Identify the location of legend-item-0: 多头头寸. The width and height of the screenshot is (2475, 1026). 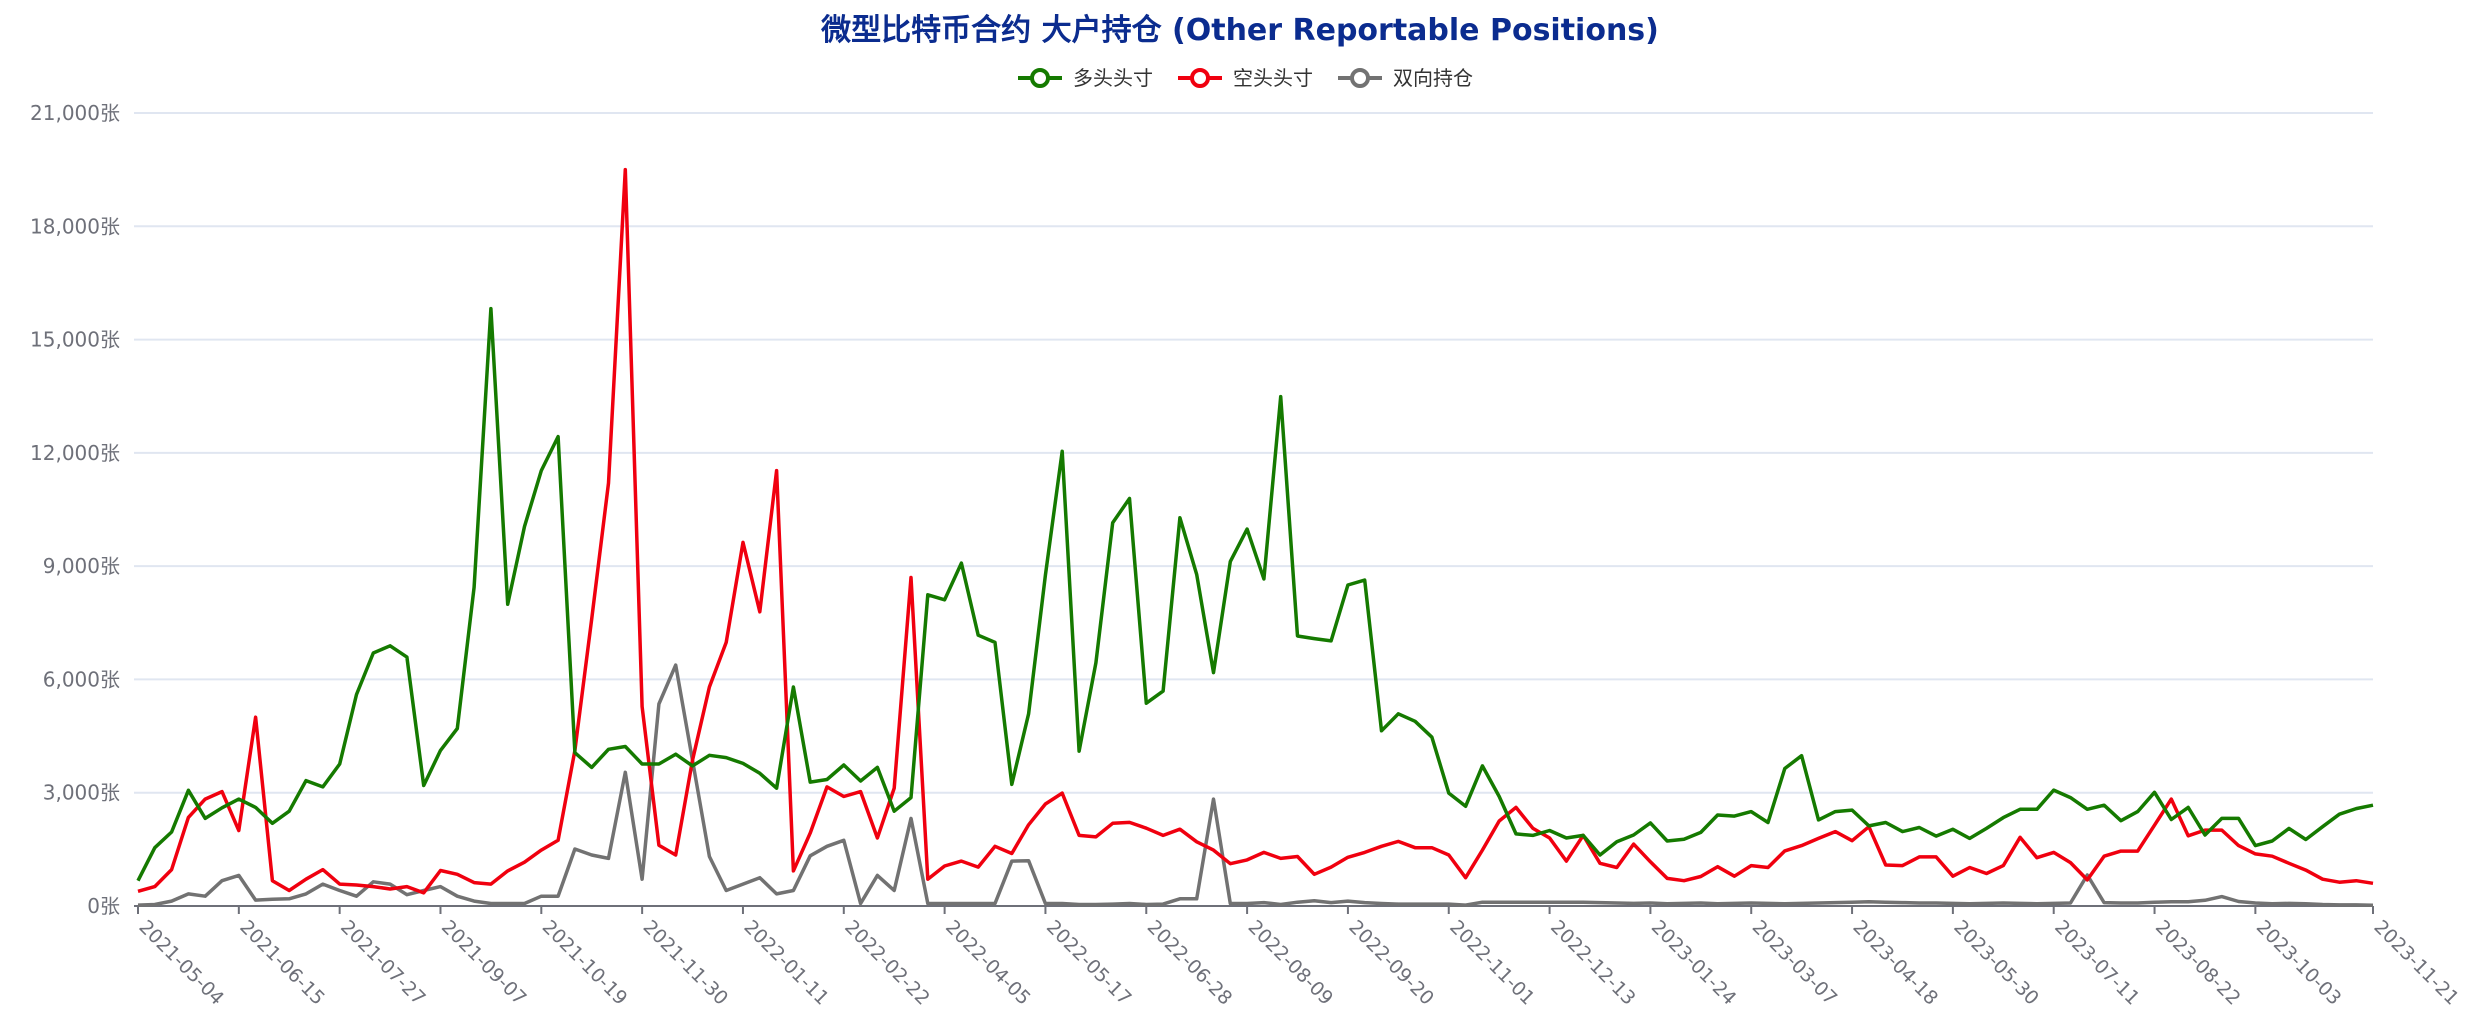
(1085, 78).